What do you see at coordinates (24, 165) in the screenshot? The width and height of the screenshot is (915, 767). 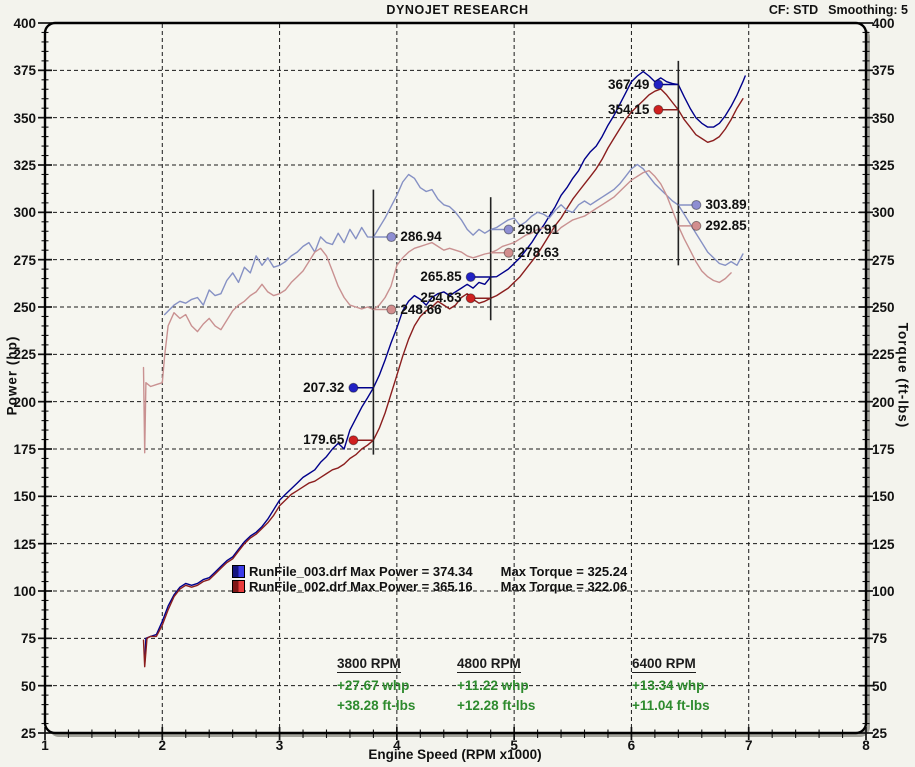 I see `power-axis-tick-label: 325` at bounding box center [24, 165].